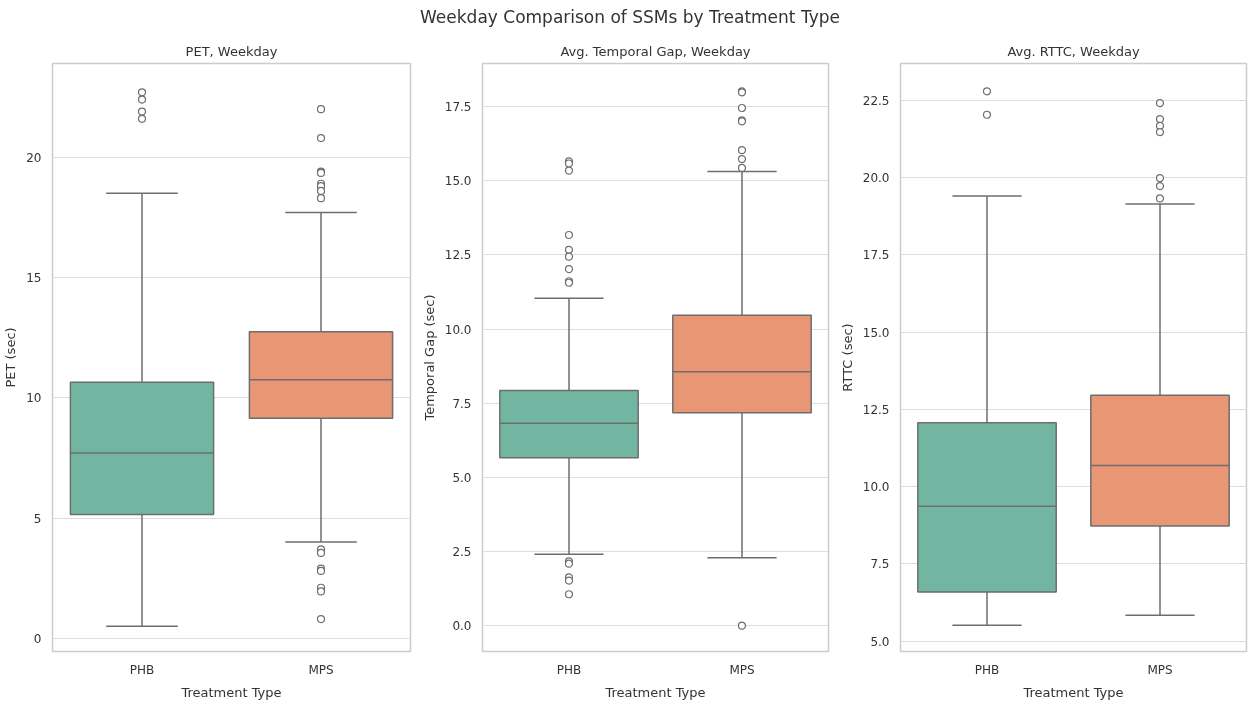 The image size is (1255, 711). Describe the element at coordinates (34, 398) in the screenshot. I see `y-tick-label: 10` at that location.